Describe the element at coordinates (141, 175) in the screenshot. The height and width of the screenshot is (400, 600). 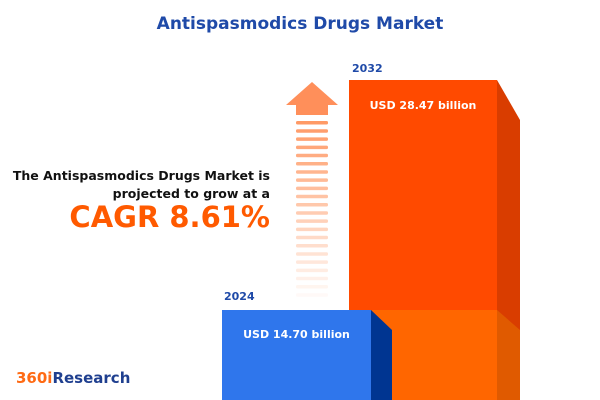
I see `lead-text-line1: The Antispasmodics Drugs Market is` at that location.